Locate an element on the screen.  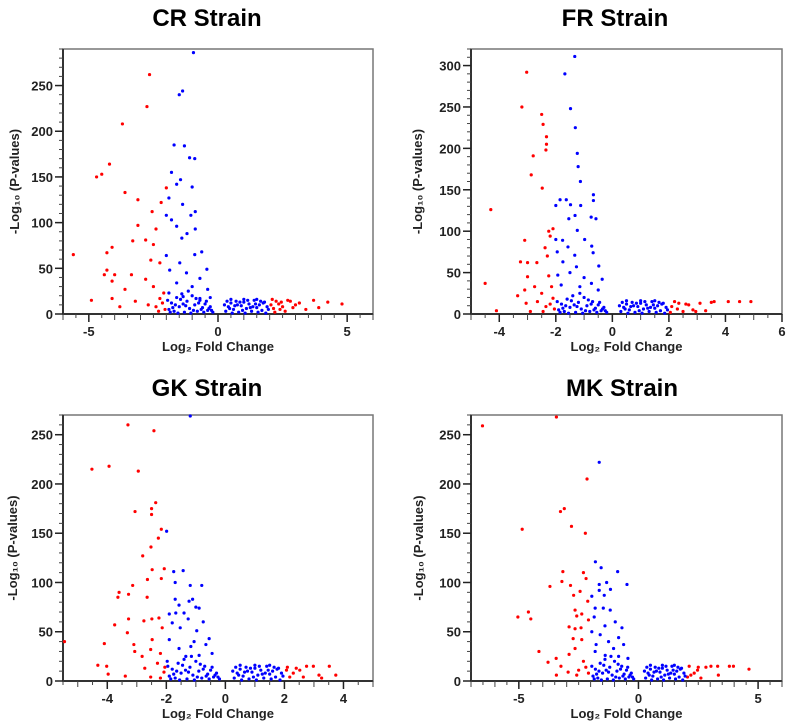
series-not-significant is located at coordinates (612, 184).